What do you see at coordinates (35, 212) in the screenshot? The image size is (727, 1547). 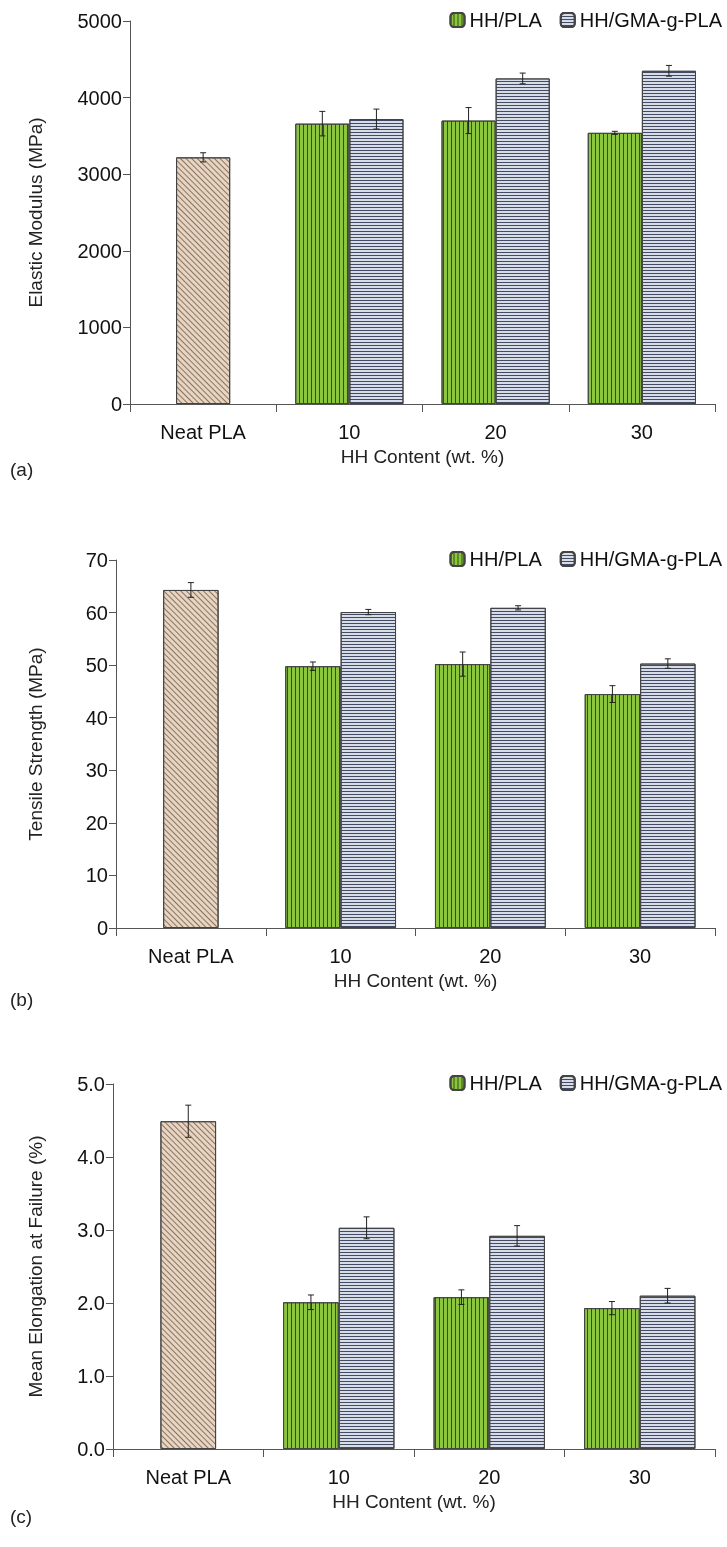 I see `y-axis-title: Elastic Modulus (MPa)` at bounding box center [35, 212].